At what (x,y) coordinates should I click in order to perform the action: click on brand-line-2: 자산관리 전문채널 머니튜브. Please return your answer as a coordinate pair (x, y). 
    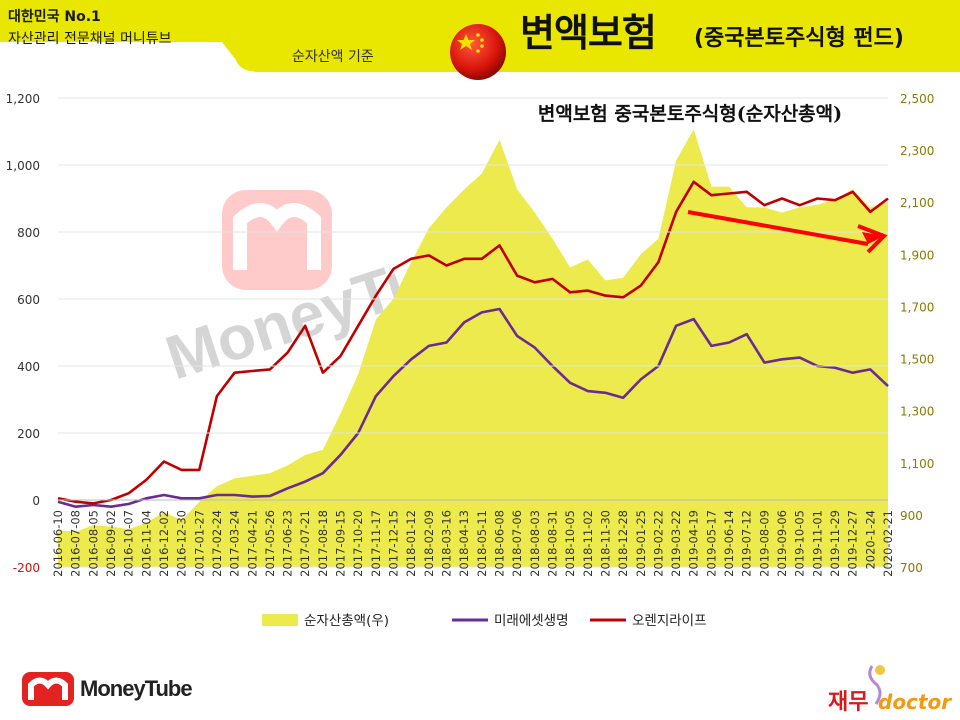
    Looking at the image, I should click on (90, 39).